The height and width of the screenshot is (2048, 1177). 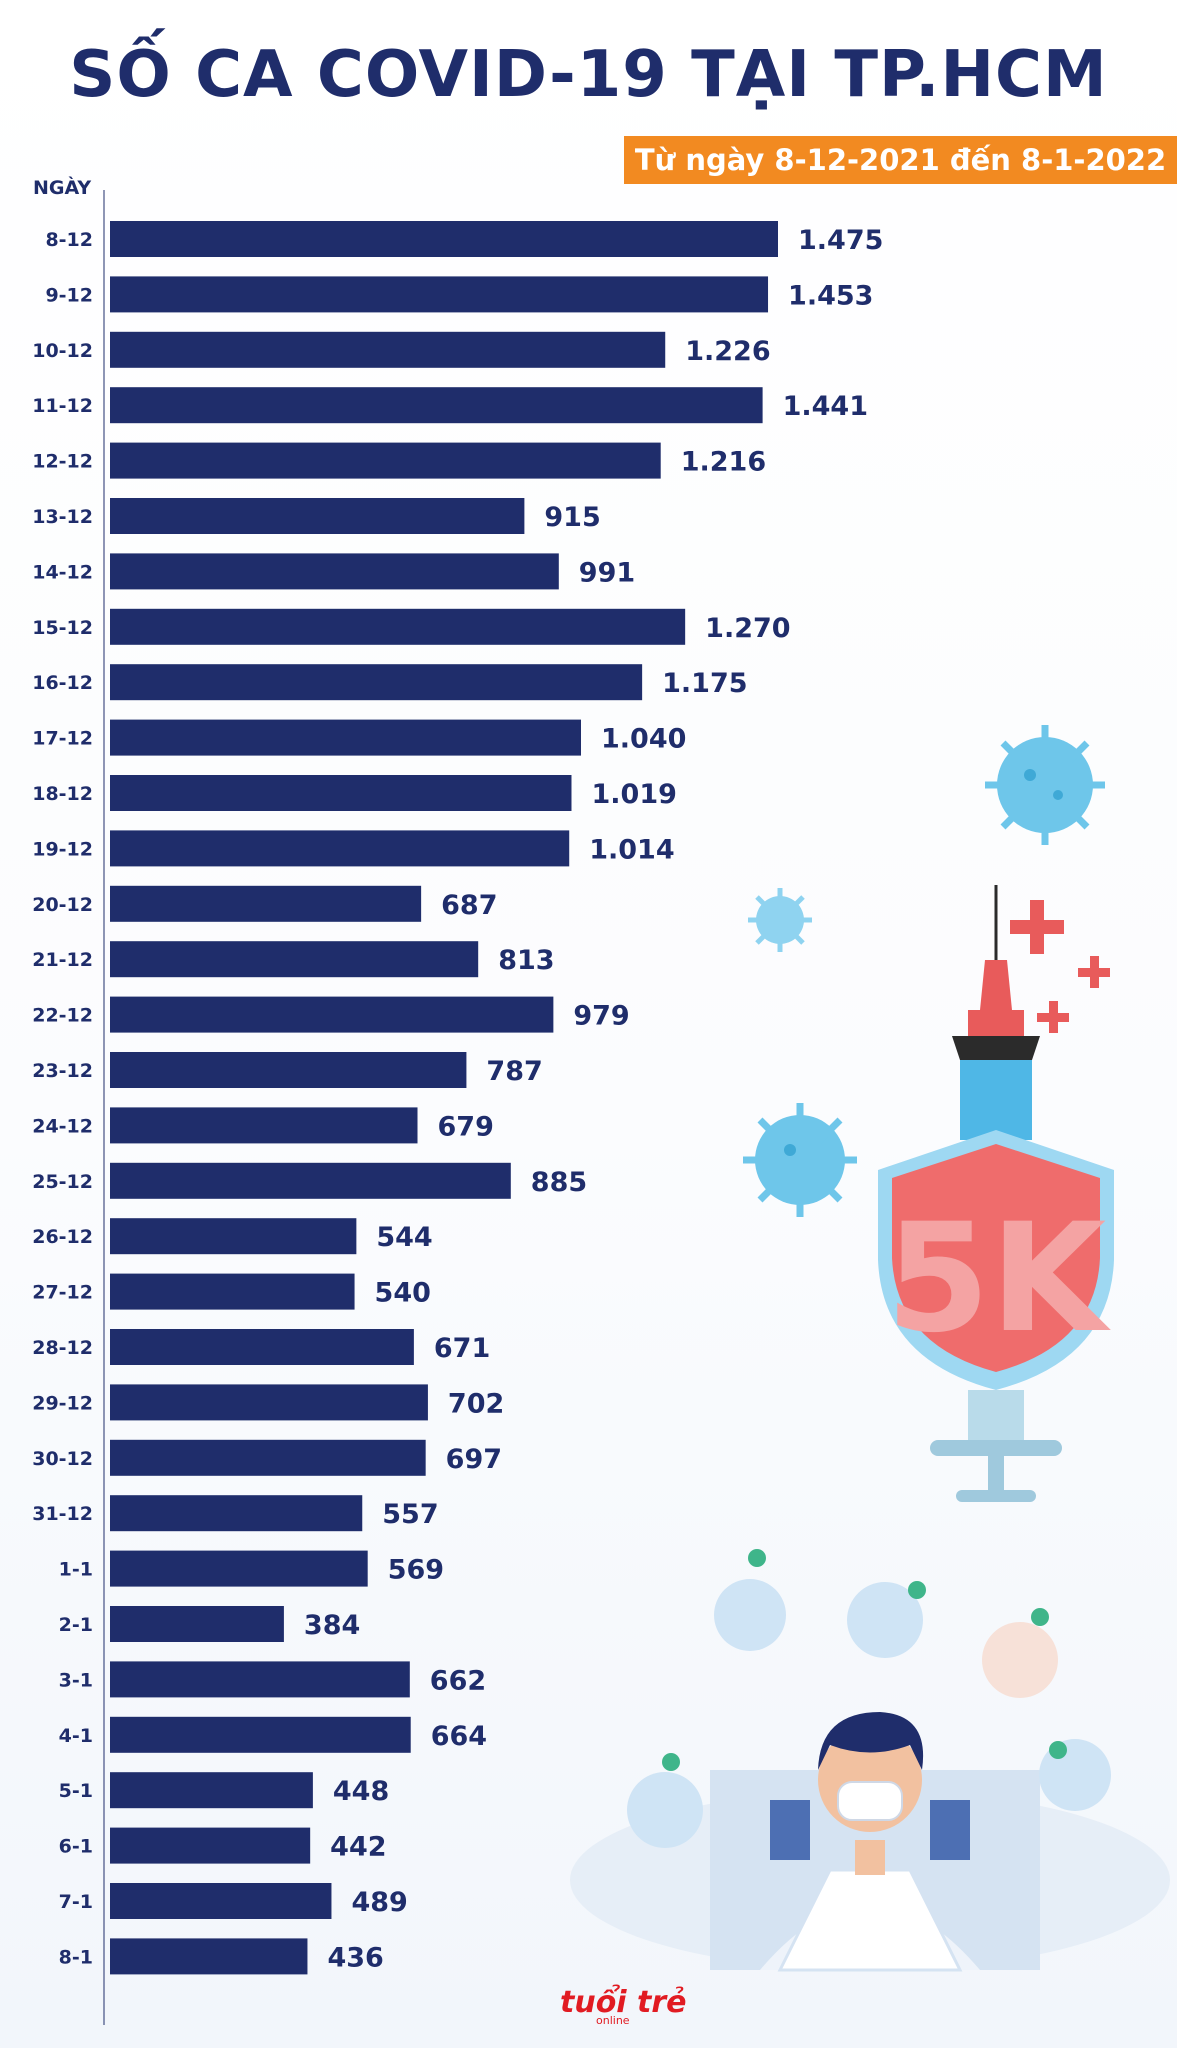 What do you see at coordinates (358, 1847) in the screenshot?
I see `value-label-6-1: 442` at bounding box center [358, 1847].